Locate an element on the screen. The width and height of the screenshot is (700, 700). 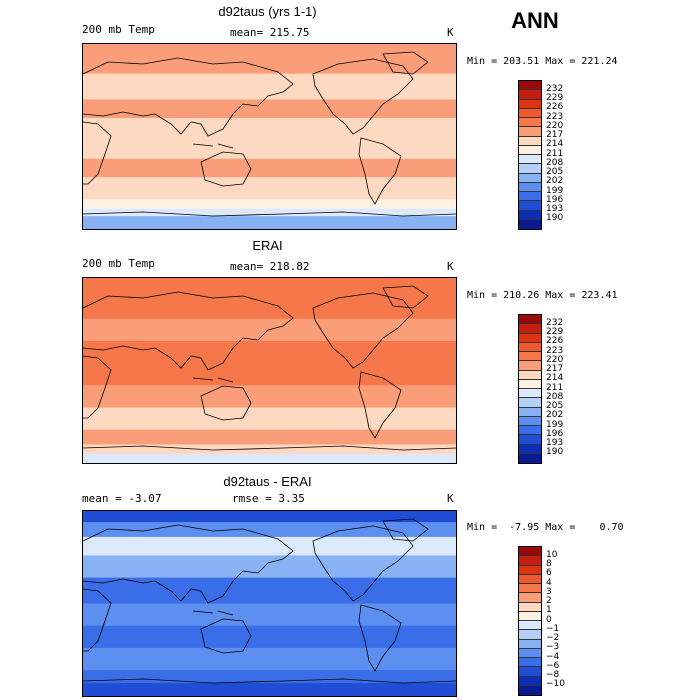
panel-2-mean: mean= 218.82 is located at coordinates (270, 266).